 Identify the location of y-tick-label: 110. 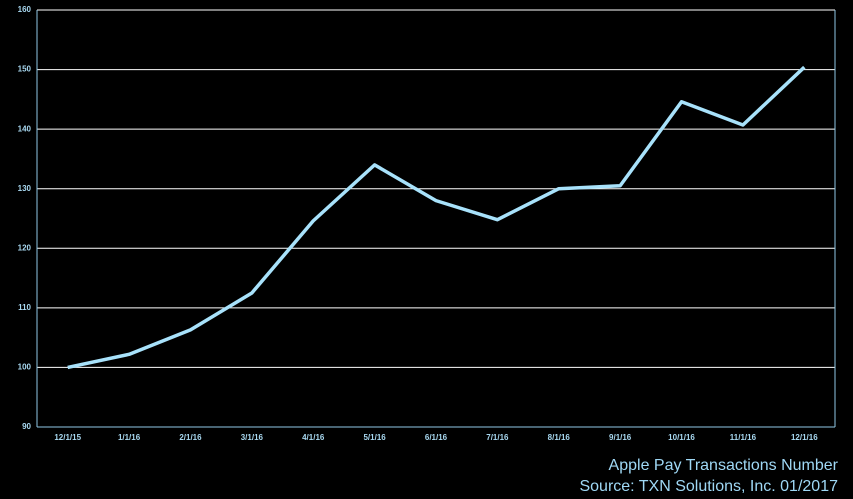
(24, 307).